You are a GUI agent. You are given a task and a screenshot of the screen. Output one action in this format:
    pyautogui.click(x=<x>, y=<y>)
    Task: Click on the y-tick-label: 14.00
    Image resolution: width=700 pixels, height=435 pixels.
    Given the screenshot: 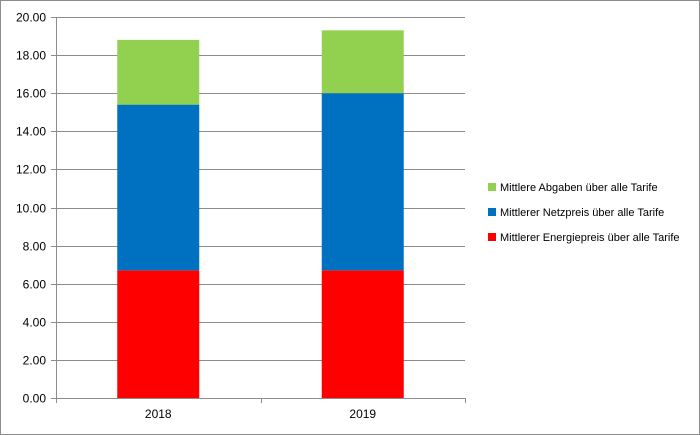 What is the action you would take?
    pyautogui.click(x=31, y=132)
    